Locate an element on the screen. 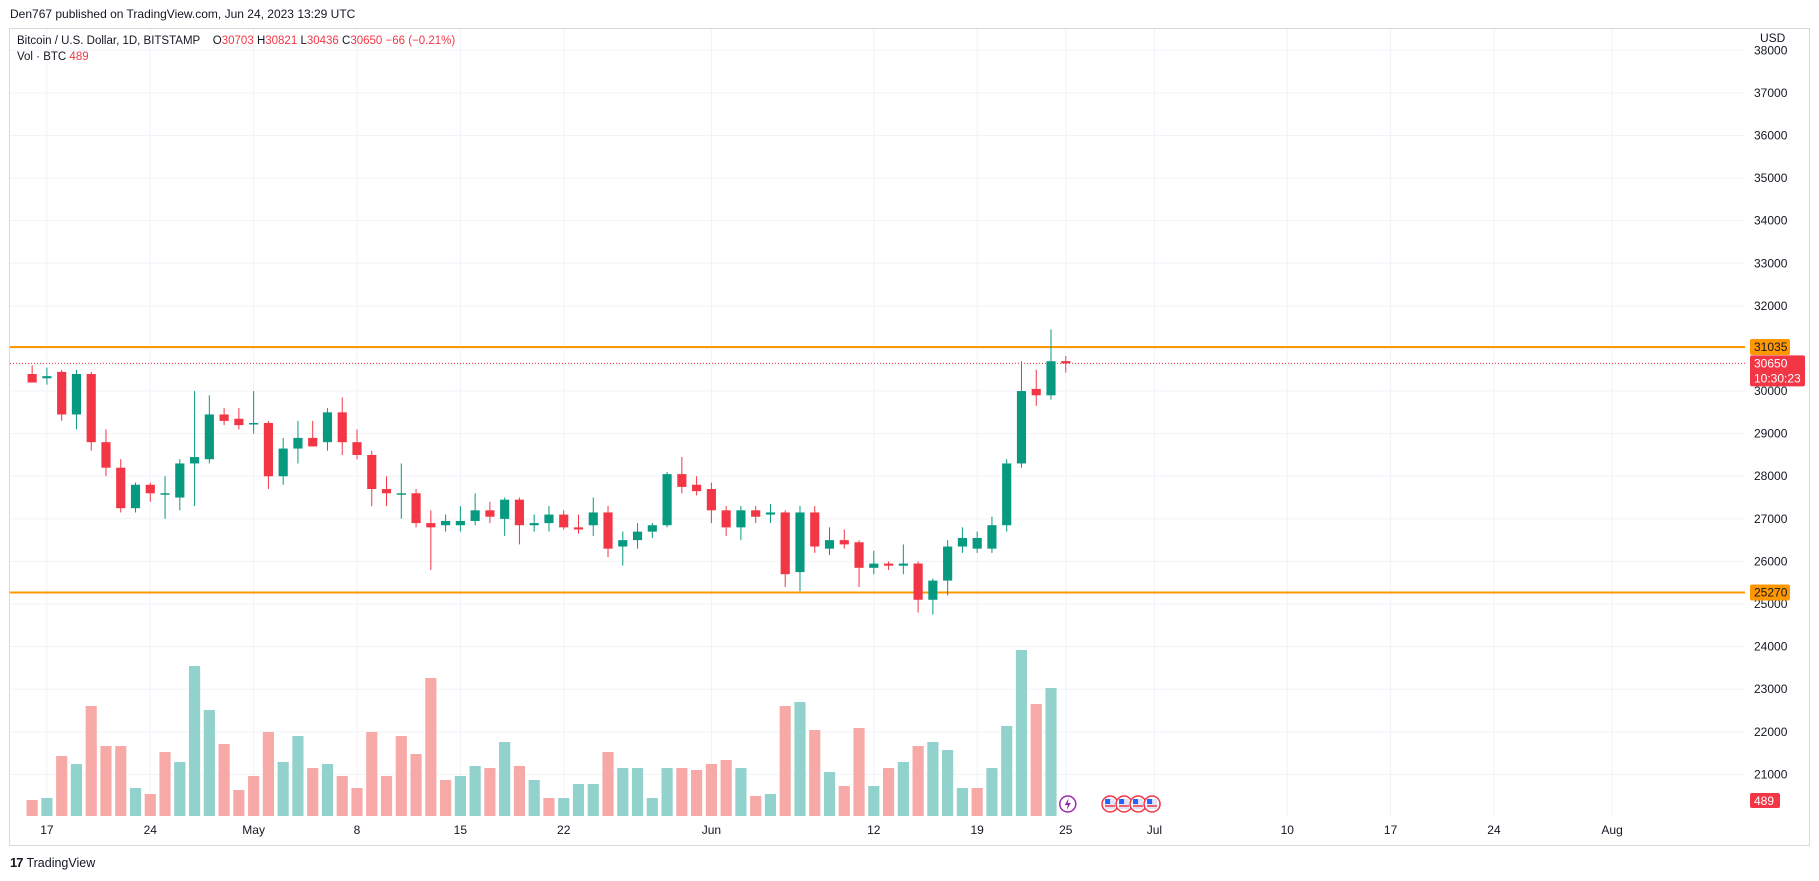 The height and width of the screenshot is (881, 1819). price-axis-tick-label: 38000 is located at coordinates (1771, 50).